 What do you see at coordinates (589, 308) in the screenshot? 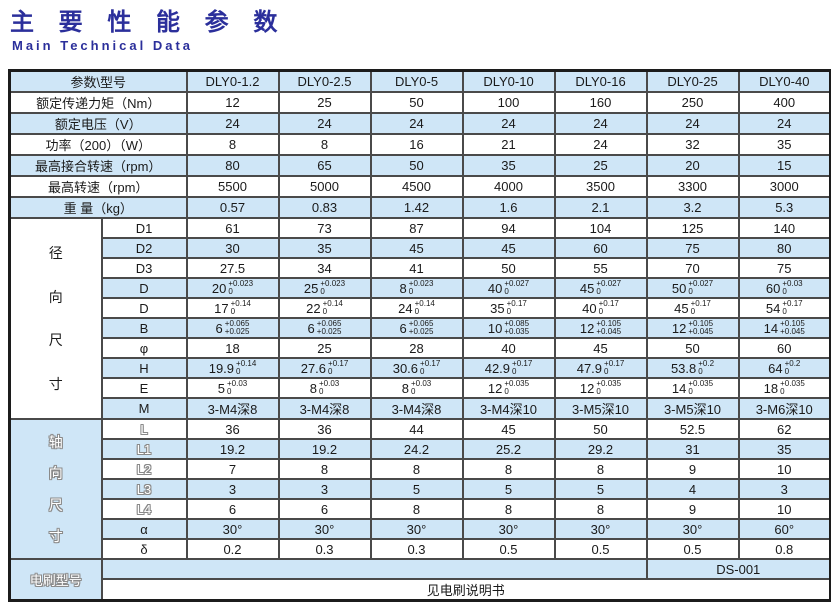
I see `nominal-value: 40` at bounding box center [589, 308].